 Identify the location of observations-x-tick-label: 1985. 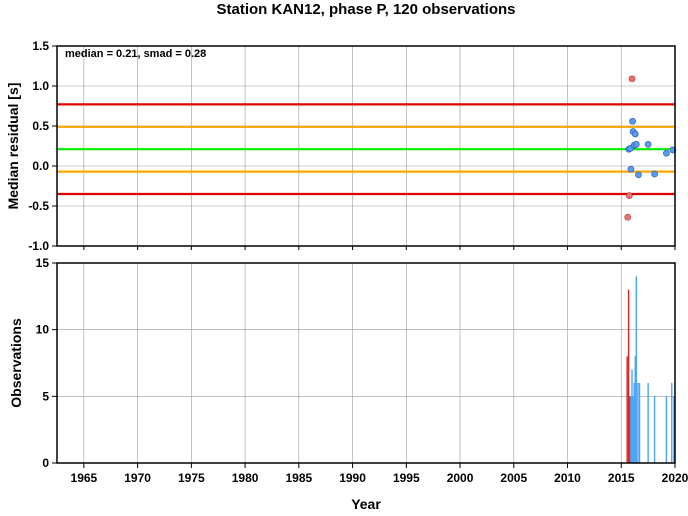
(298, 478).